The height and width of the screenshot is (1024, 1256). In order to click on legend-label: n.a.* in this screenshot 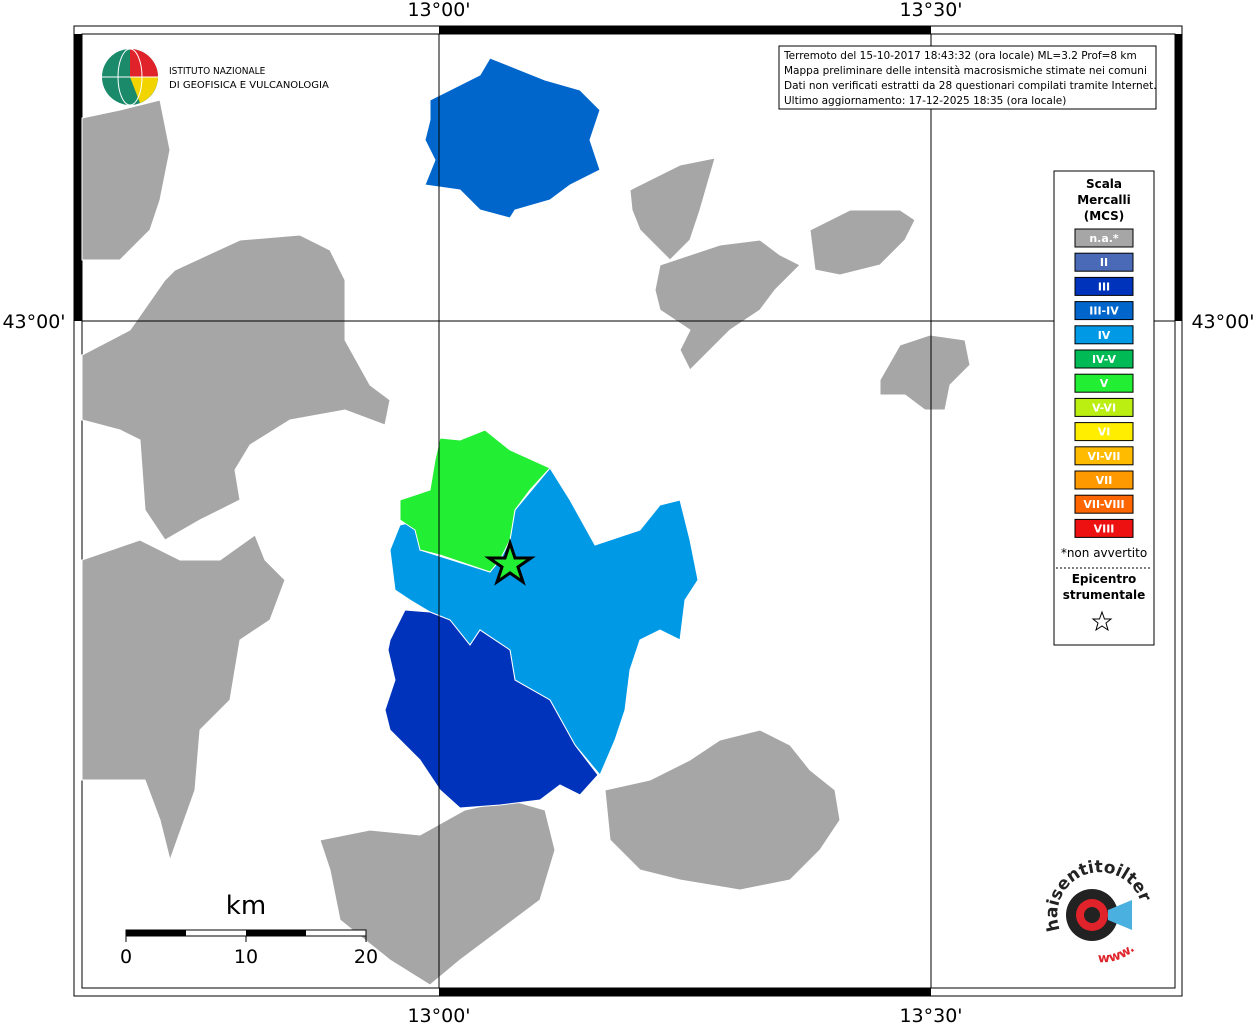, I will do `click(1104, 238)`.